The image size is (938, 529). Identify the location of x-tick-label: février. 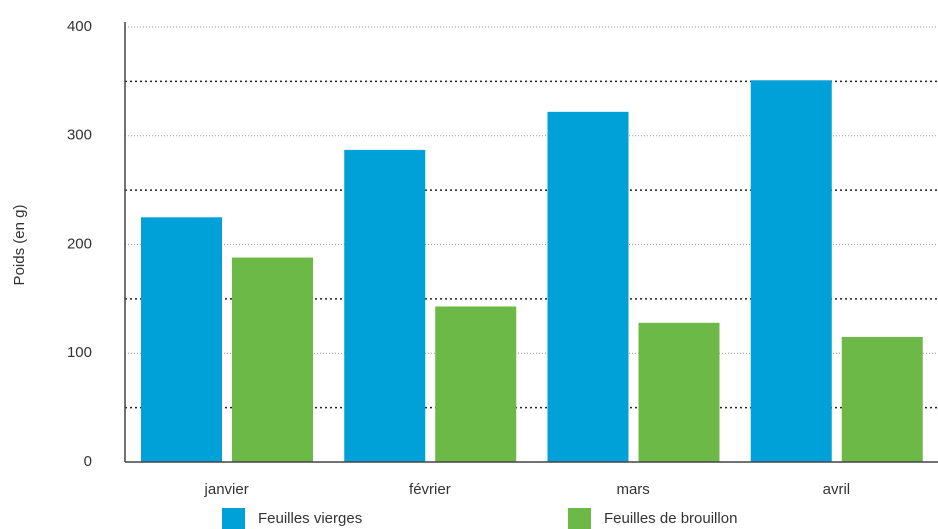
(430, 489).